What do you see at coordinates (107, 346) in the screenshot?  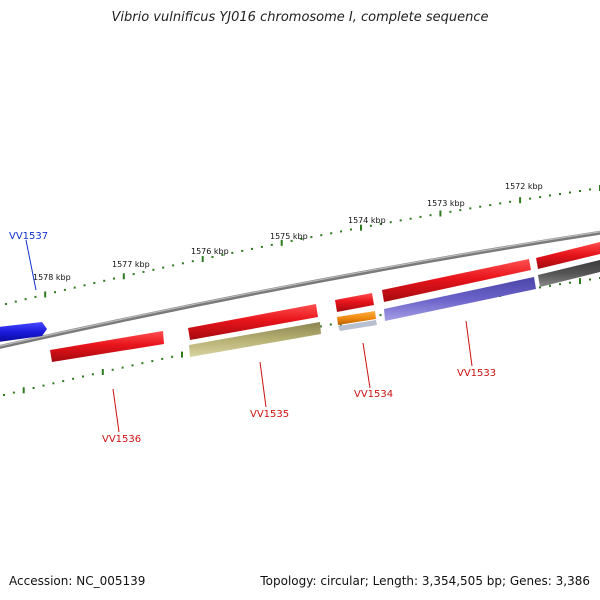 I see `gene-vv1536-bar` at bounding box center [107, 346].